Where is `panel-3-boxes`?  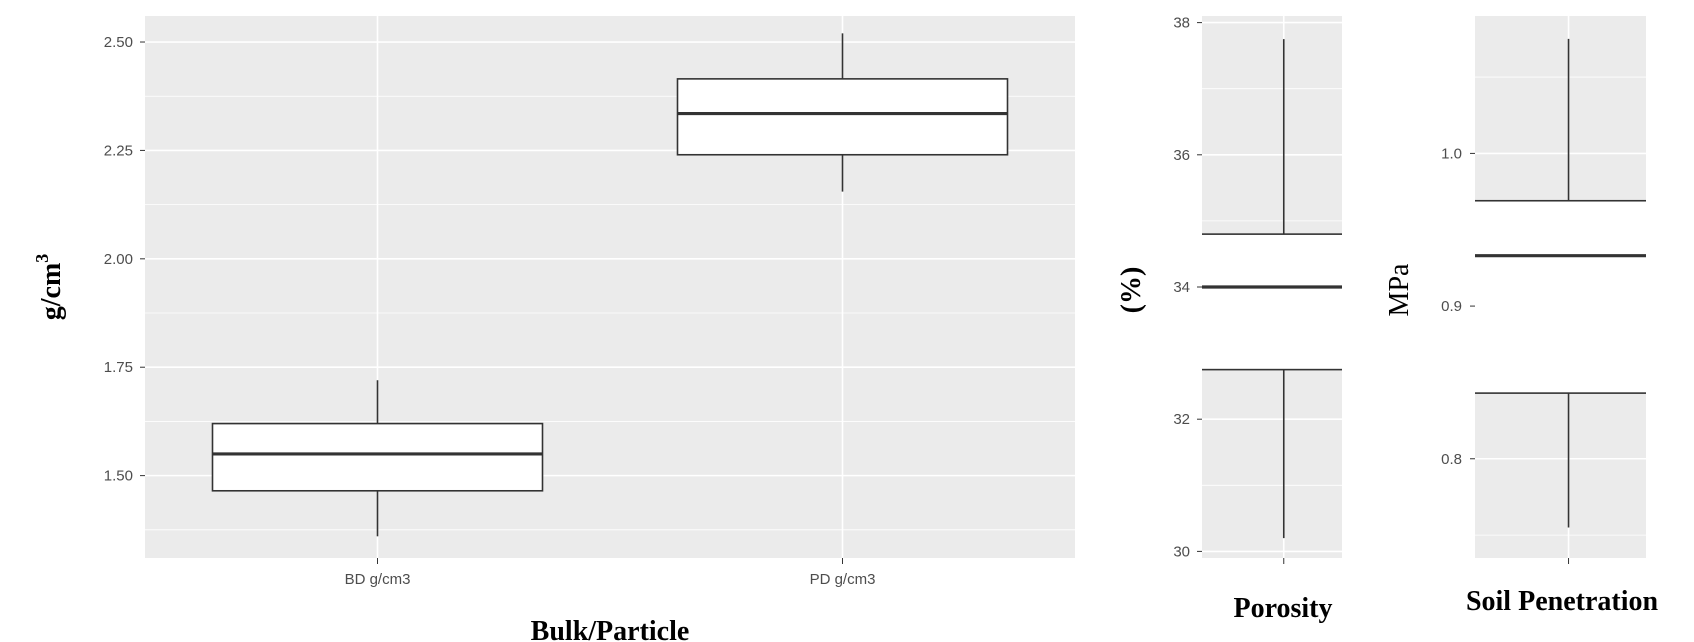
panel-3-boxes is located at coordinates (1560, 301).